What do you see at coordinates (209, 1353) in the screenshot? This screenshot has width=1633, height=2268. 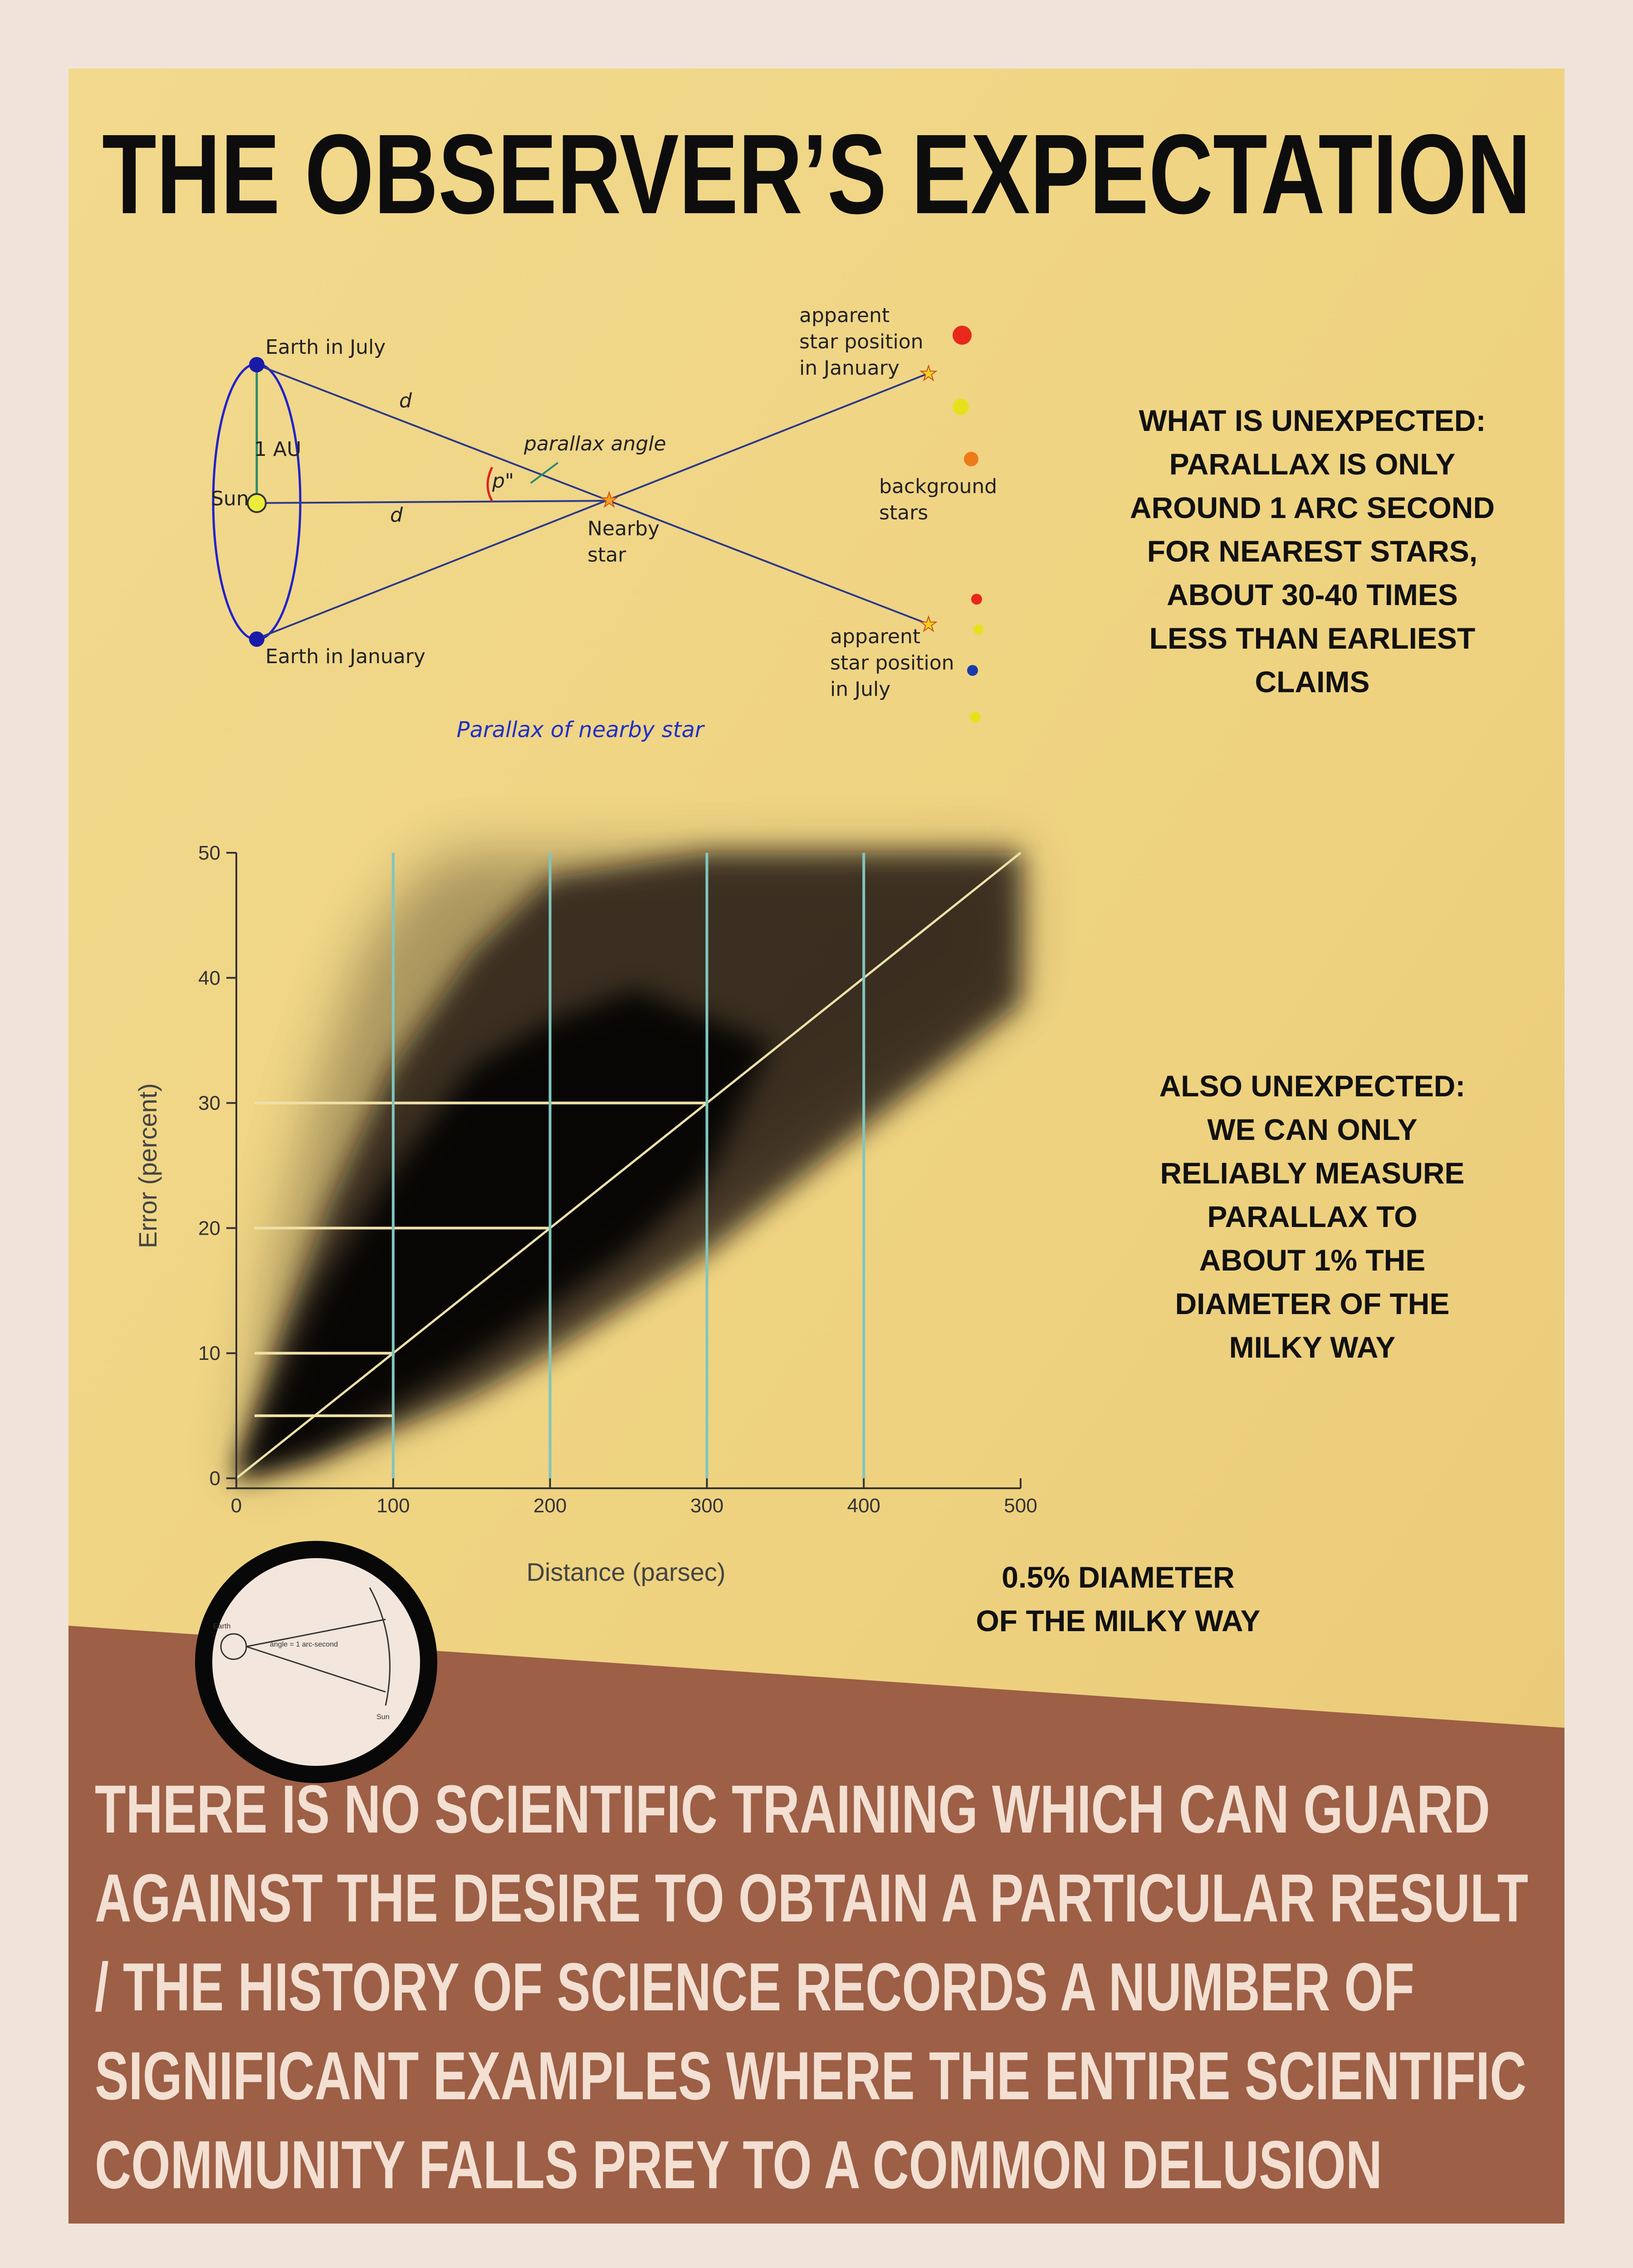 I see `y-tick-label: 10` at bounding box center [209, 1353].